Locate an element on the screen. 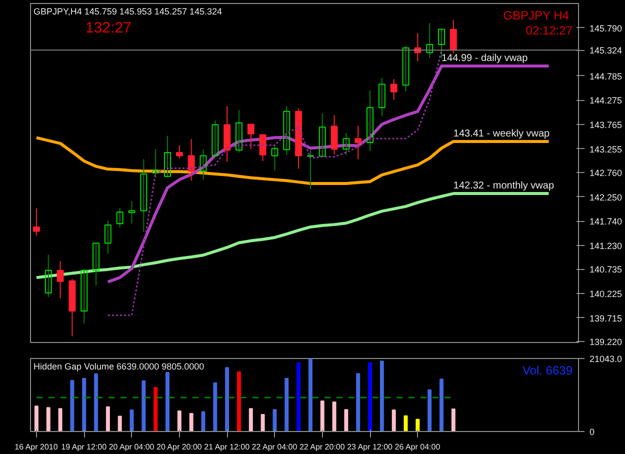 The height and width of the screenshot is (454, 625). chart-title: Hidden Gap Volume 6639.0000 9805.0000 is located at coordinates (119, 367).